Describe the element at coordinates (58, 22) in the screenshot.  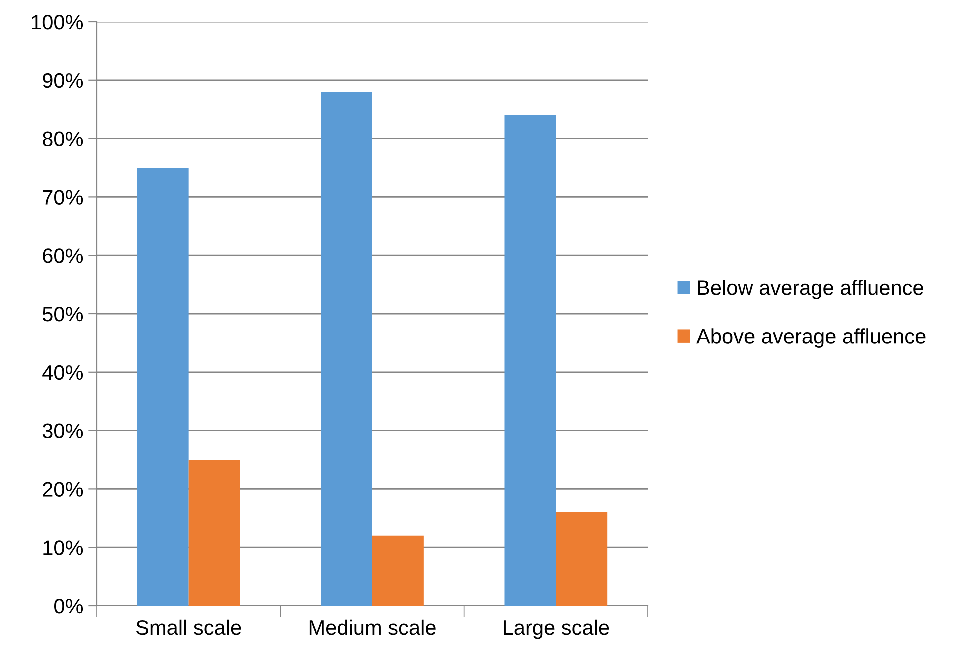
I see `y-tick-label: 100%` at that location.